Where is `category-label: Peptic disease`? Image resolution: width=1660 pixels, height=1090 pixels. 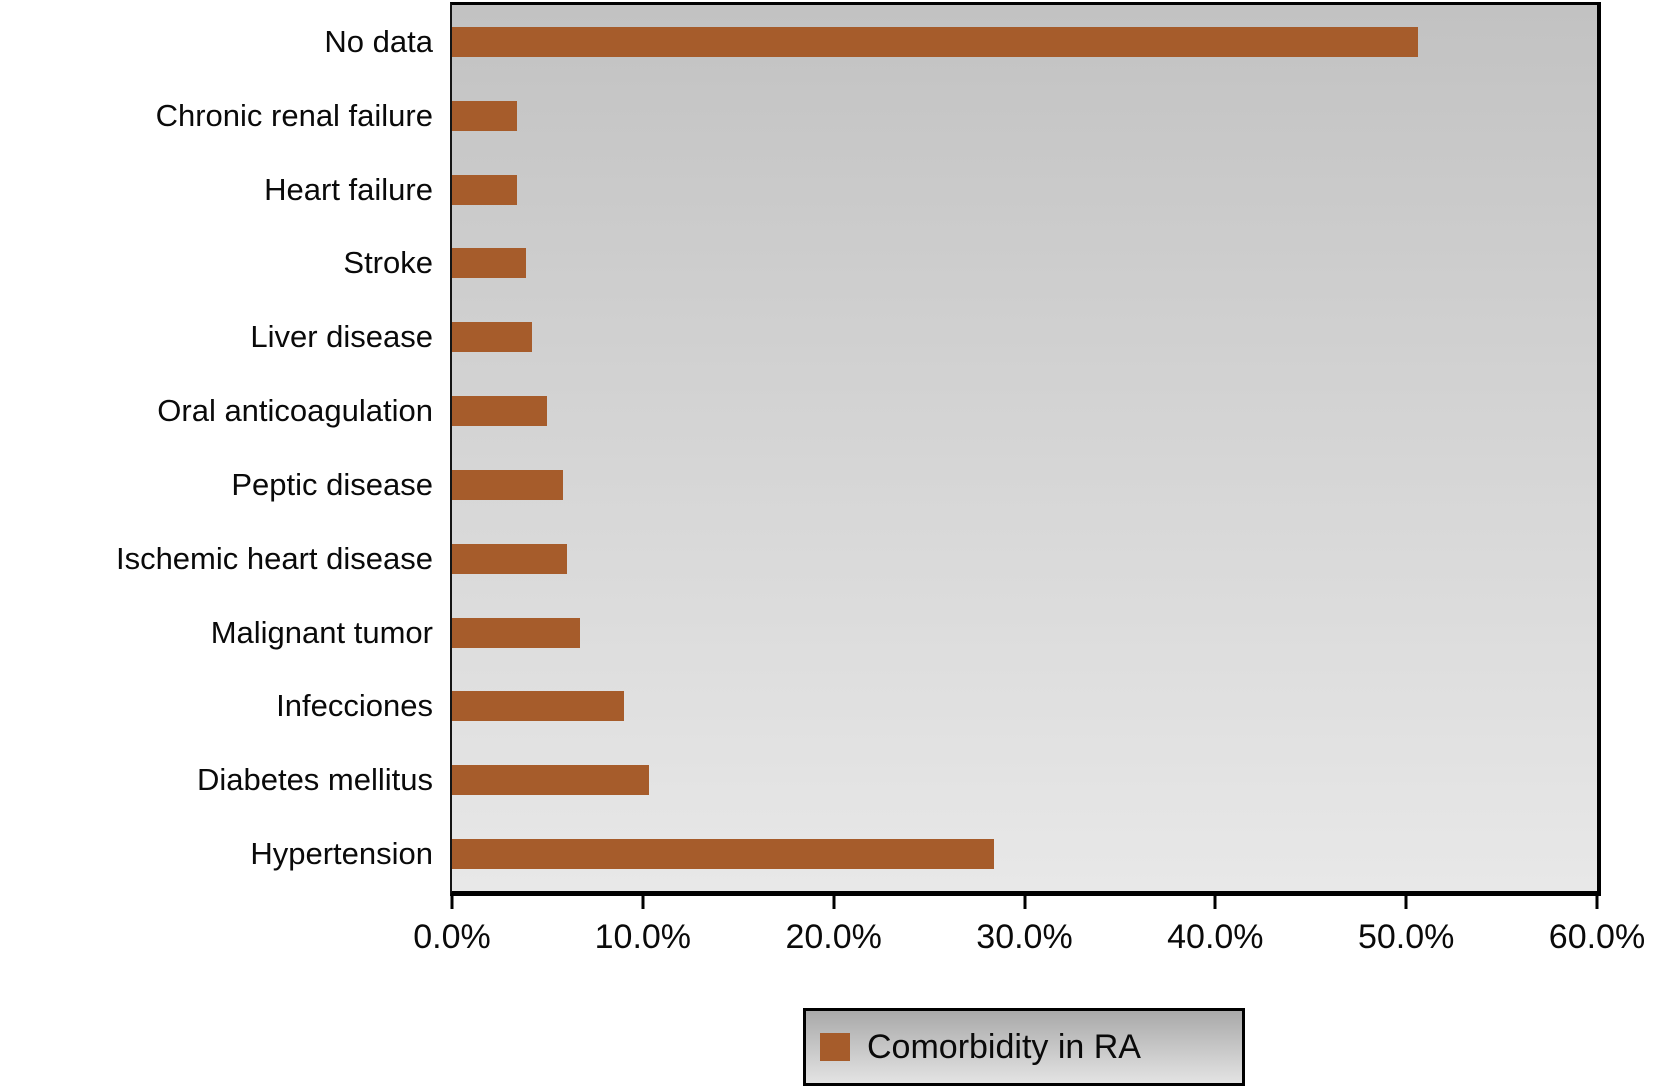 category-label: Peptic disease is located at coordinates (332, 484).